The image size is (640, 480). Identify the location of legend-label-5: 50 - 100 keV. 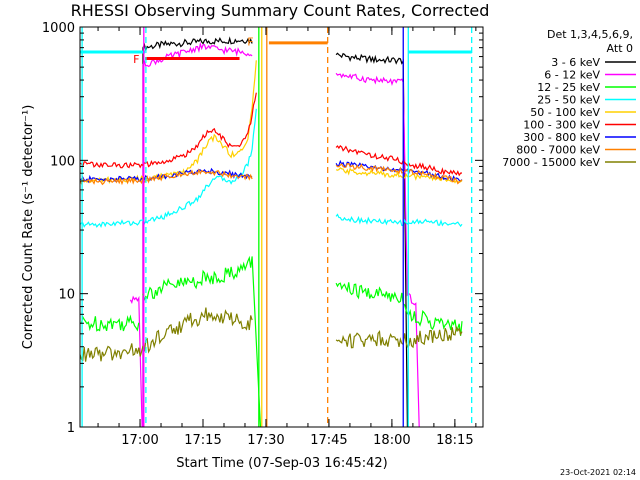
(565, 112).